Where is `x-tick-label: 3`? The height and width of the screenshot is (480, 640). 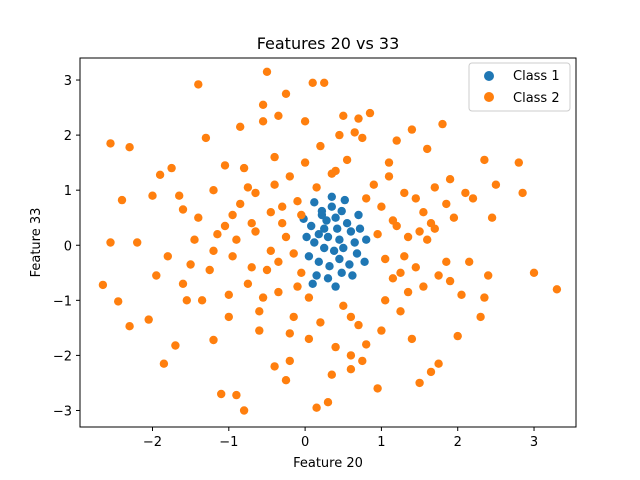 x-tick-label: 3 is located at coordinates (534, 442).